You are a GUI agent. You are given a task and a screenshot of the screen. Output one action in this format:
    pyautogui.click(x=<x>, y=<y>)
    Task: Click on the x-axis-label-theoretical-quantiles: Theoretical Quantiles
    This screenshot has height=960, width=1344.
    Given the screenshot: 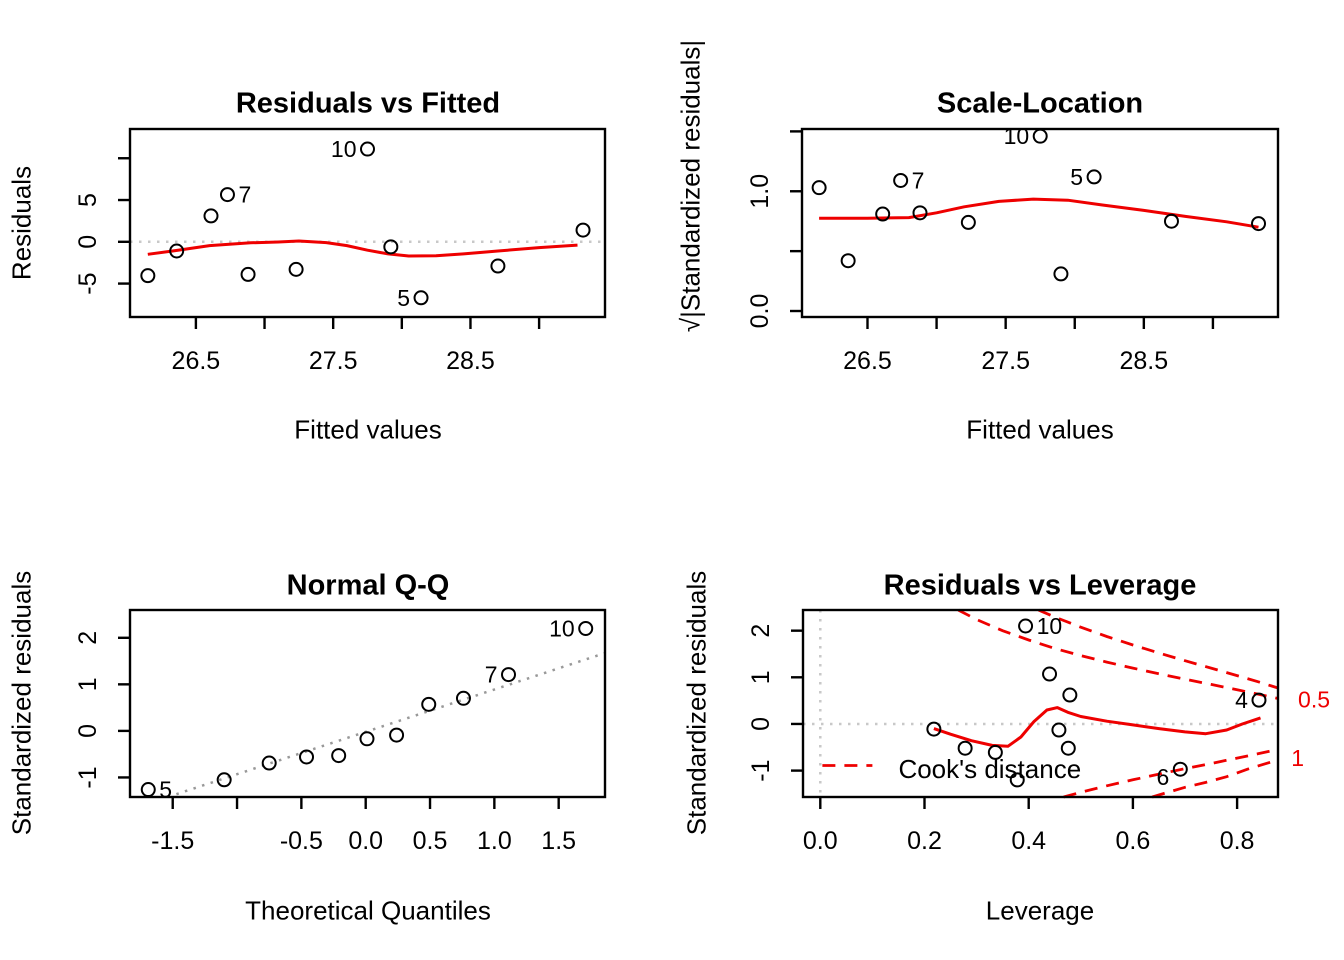 What is the action you would take?
    pyautogui.click(x=368, y=910)
    